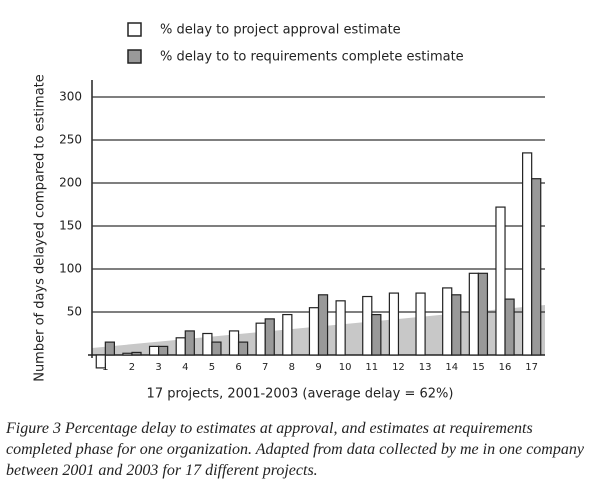 The height and width of the screenshot is (502, 593). What do you see at coordinates (70, 183) in the screenshot?
I see `y-tick-label: 200` at bounding box center [70, 183].